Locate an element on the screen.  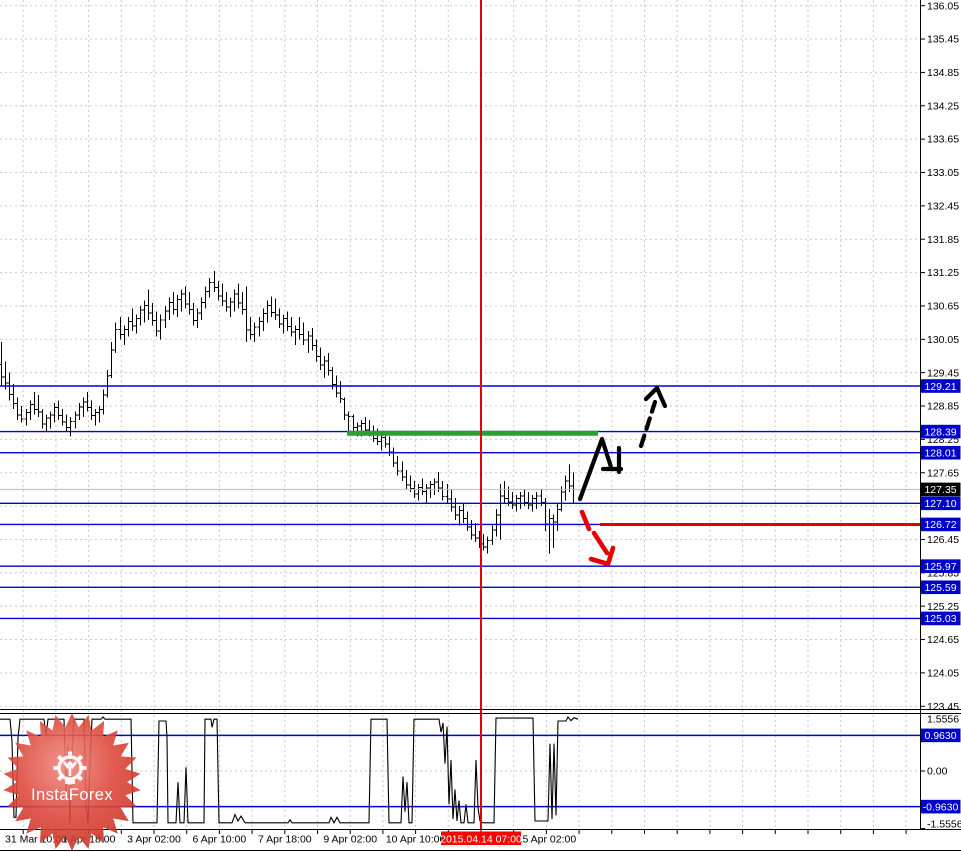
price-tick-label: 132.45 is located at coordinates (943, 206).